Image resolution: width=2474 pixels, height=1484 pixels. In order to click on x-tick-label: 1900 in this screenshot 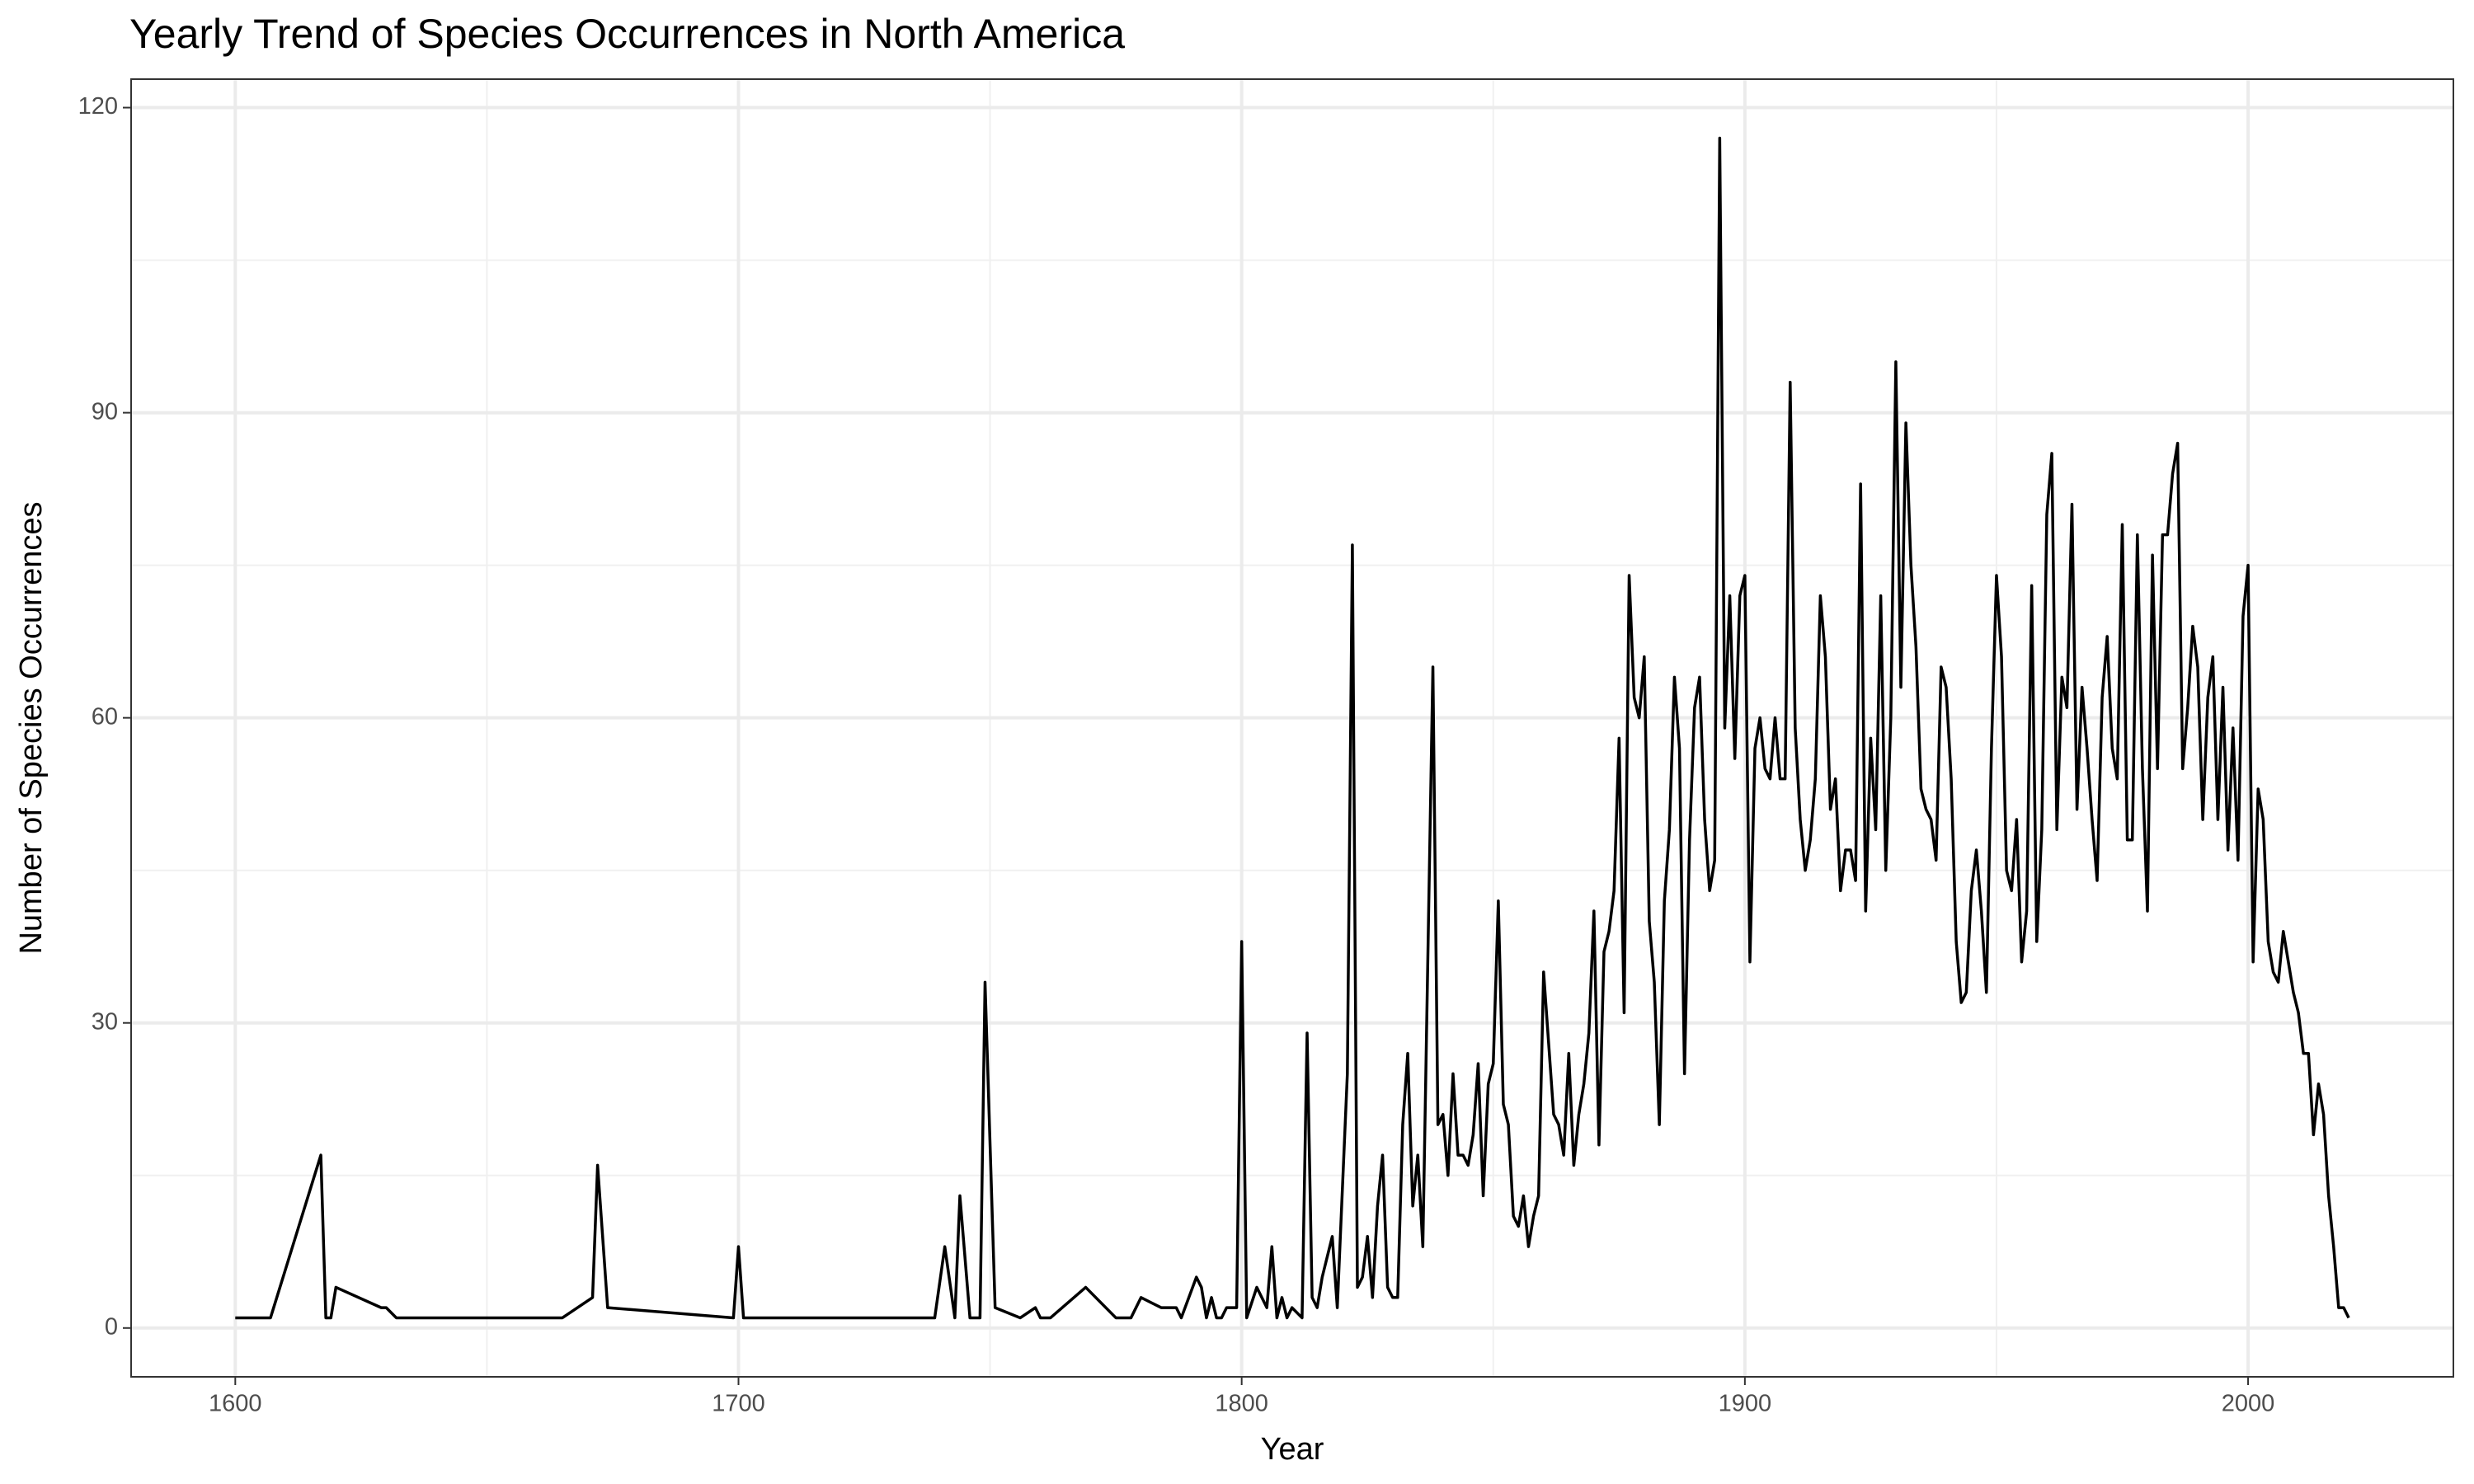, I will do `click(1745, 1404)`.